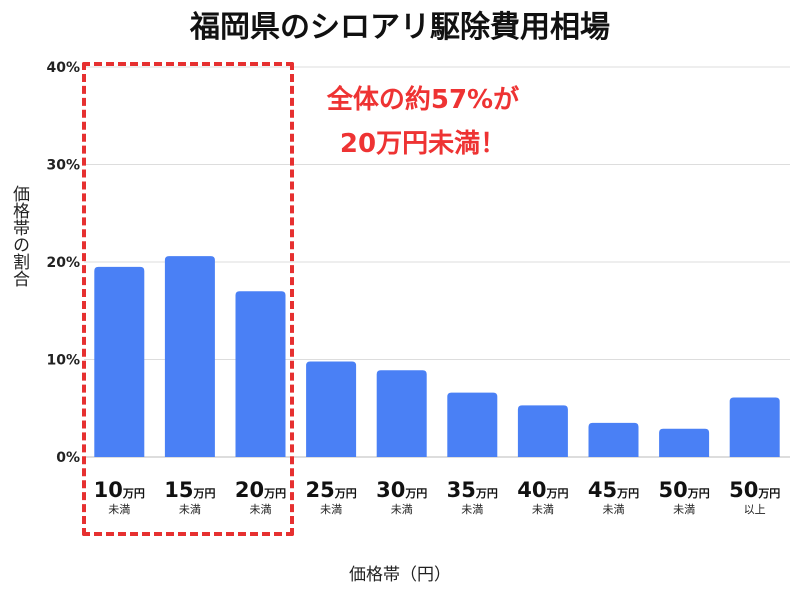  Describe the element at coordinates (68, 458) in the screenshot. I see `y-tick-label: 0%` at that location.